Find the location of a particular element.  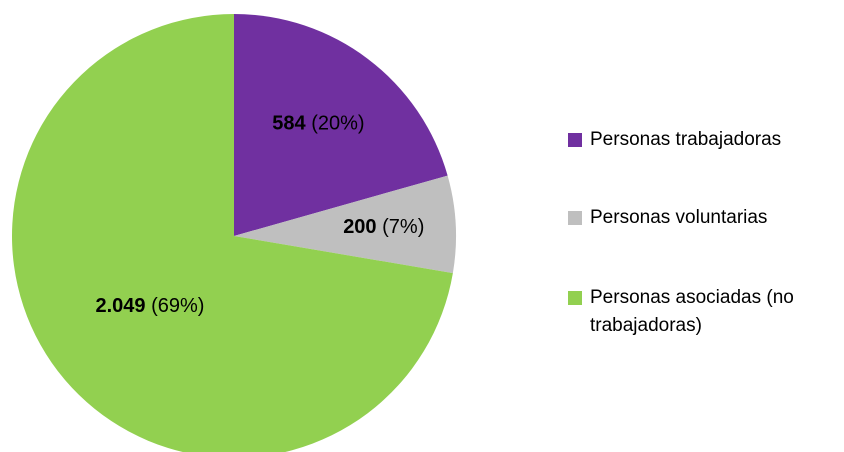

data-label-value: 584 is located at coordinates (289, 124).